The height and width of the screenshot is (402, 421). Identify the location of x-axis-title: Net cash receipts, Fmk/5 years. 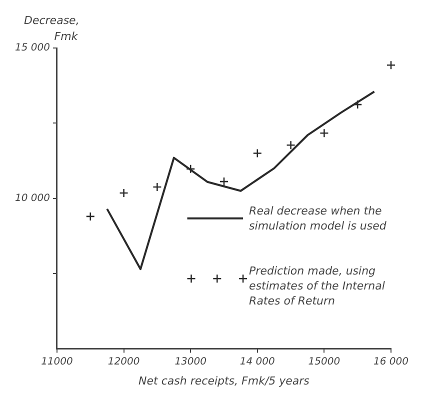
(224, 381).